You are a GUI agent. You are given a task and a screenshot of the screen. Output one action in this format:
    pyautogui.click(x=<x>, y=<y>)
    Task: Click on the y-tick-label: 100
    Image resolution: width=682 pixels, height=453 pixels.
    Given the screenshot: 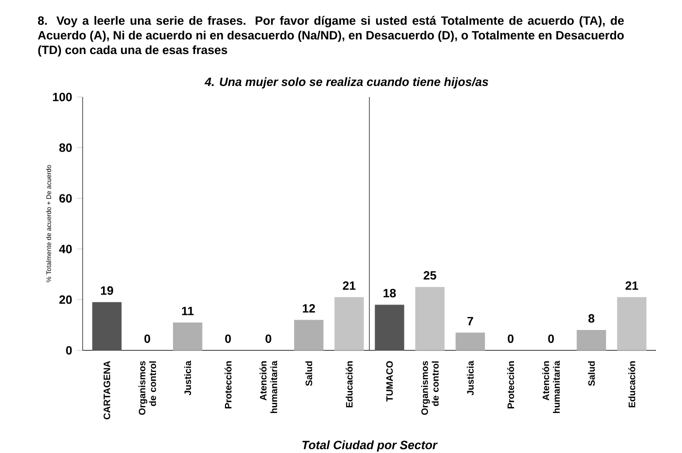 What is the action you would take?
    pyautogui.click(x=62, y=97)
    